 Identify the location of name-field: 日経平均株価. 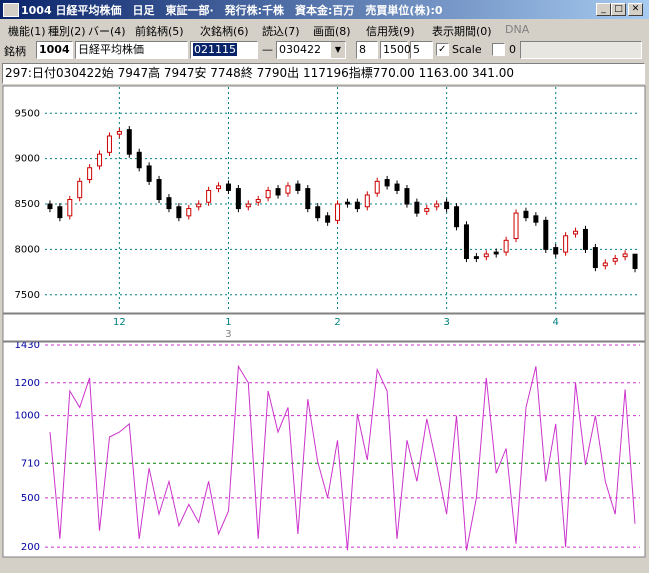
(131, 50).